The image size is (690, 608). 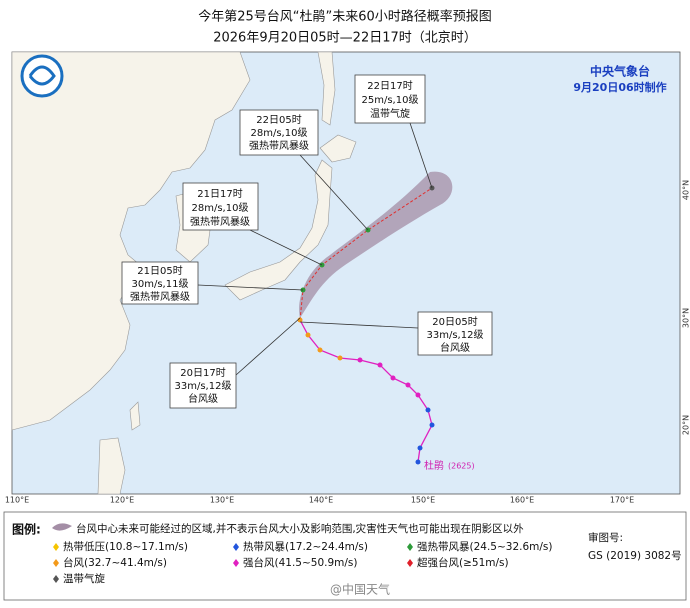 What do you see at coordinates (423, 500) in the screenshot?
I see `lon-label: 150°E` at bounding box center [423, 500].